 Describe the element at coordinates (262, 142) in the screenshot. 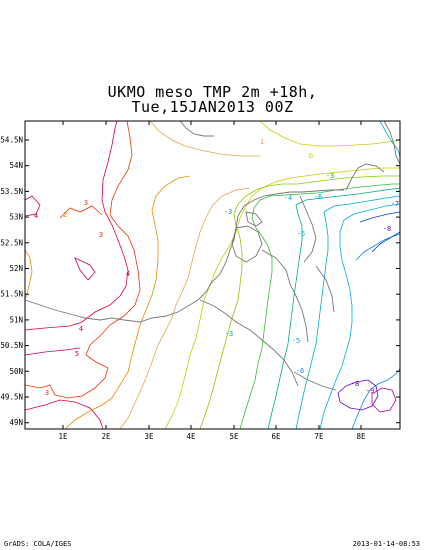

I see `contour-label: 1` at that location.